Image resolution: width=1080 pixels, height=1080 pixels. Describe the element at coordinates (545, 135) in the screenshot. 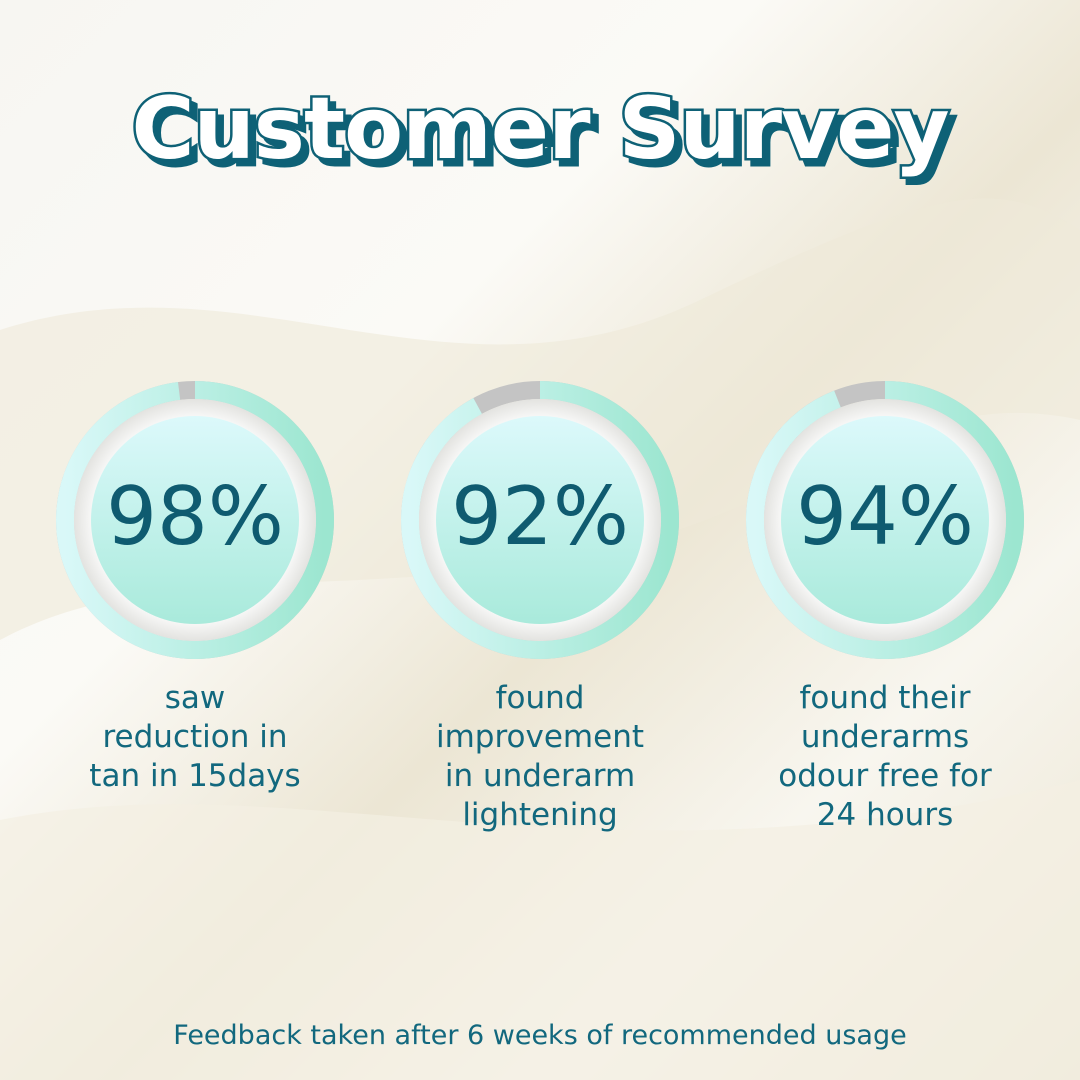

I see `title-shadow: Customer Survey` at that location.